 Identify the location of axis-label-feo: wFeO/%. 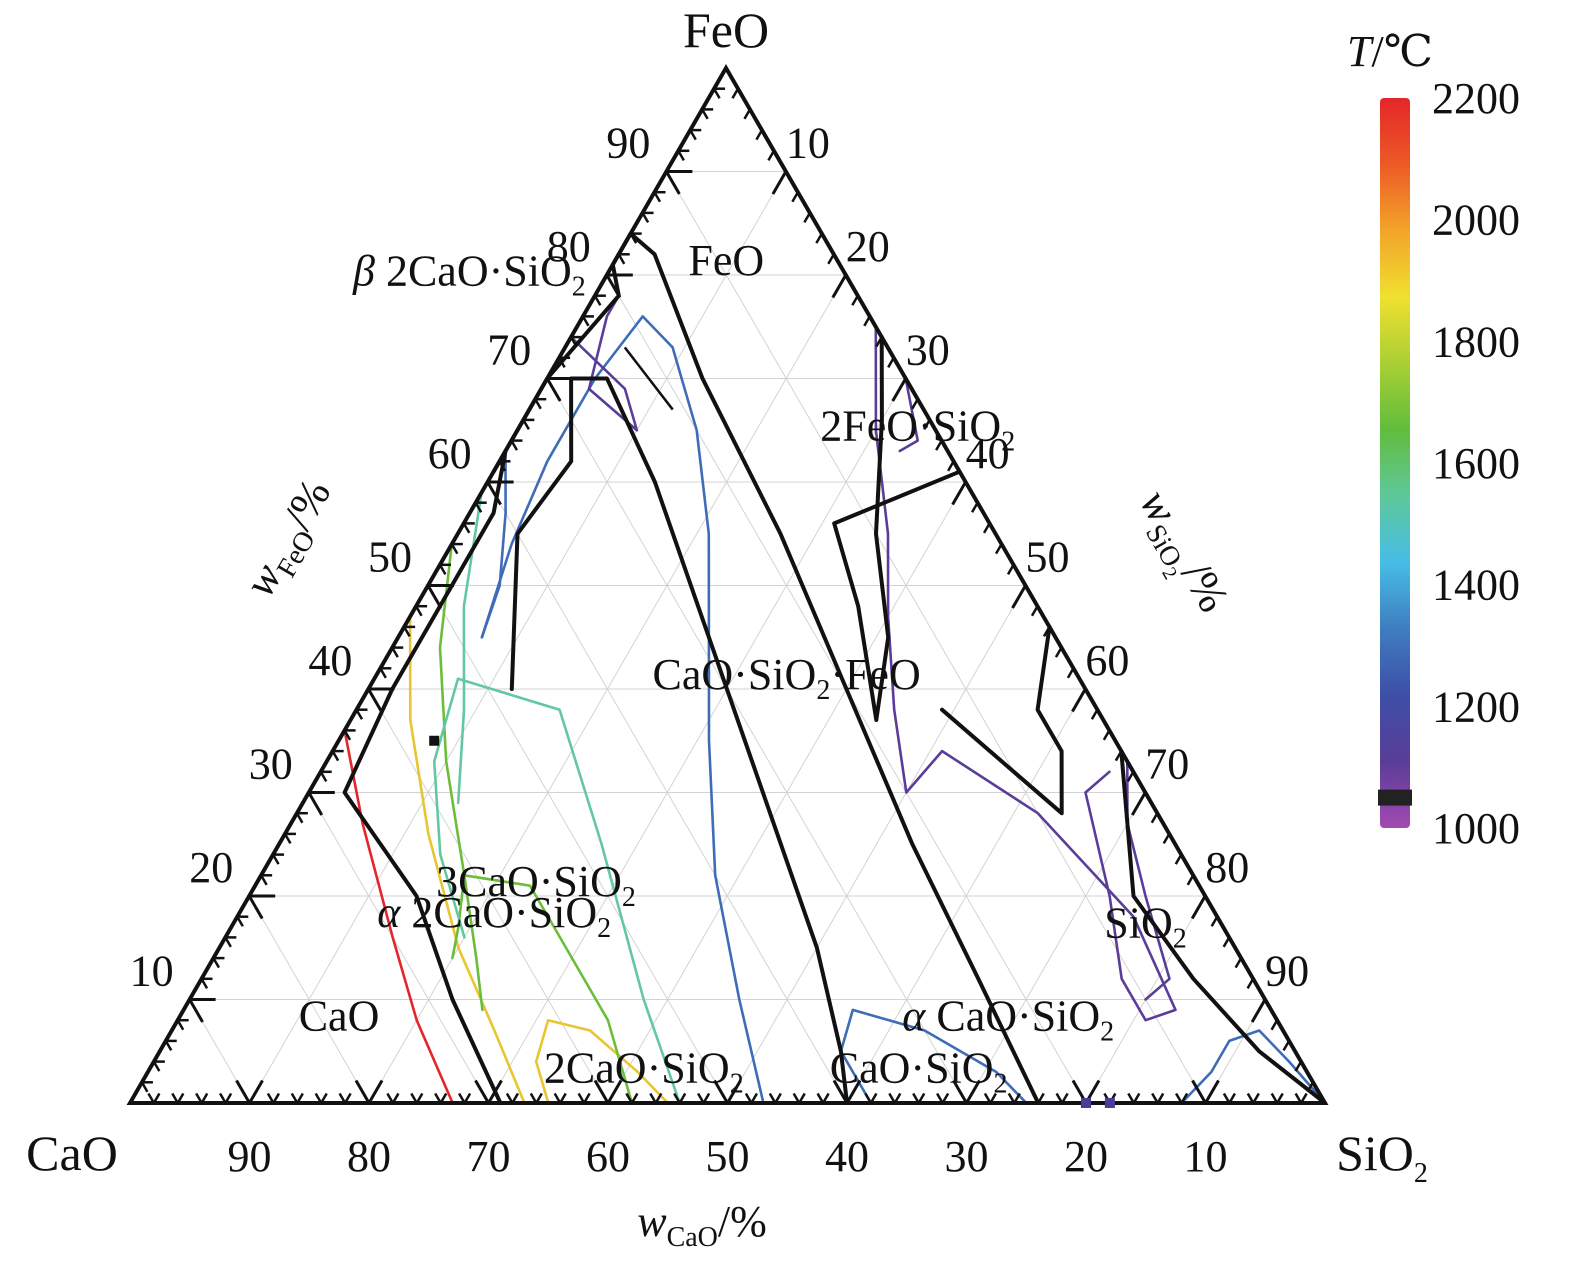
(291, 540).